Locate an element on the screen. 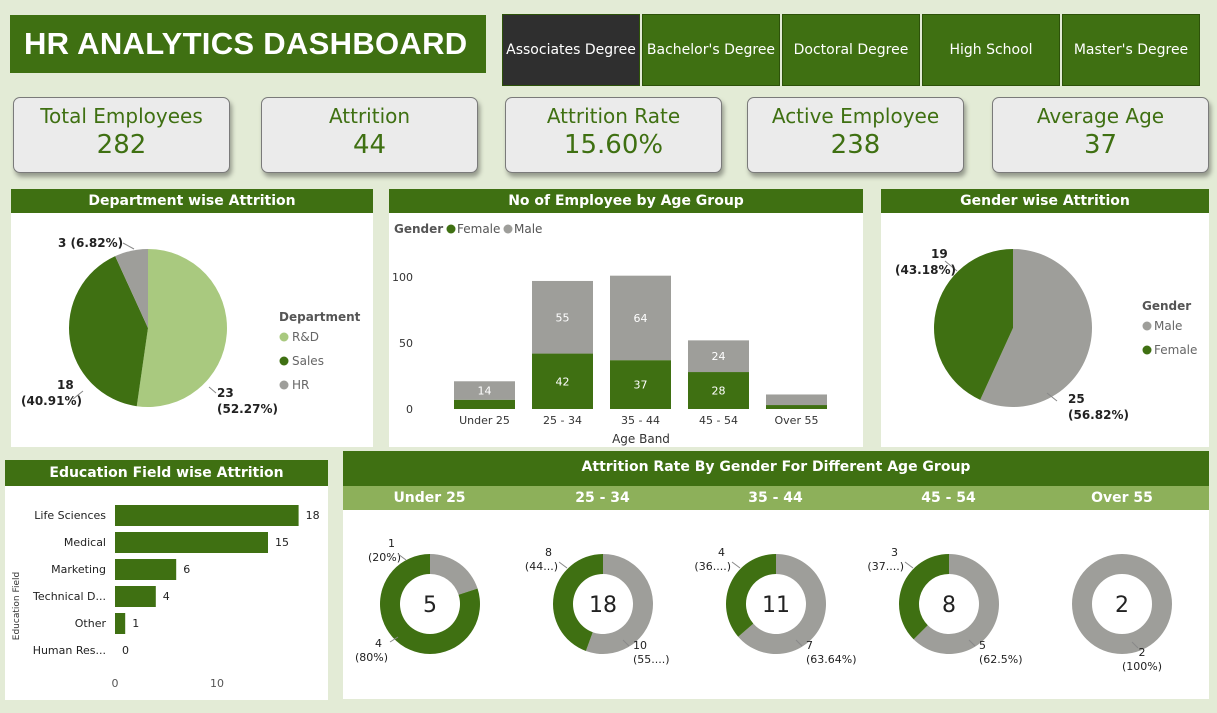 The height and width of the screenshot is (713, 1217). donut-total: 2 is located at coordinates (1122, 605).